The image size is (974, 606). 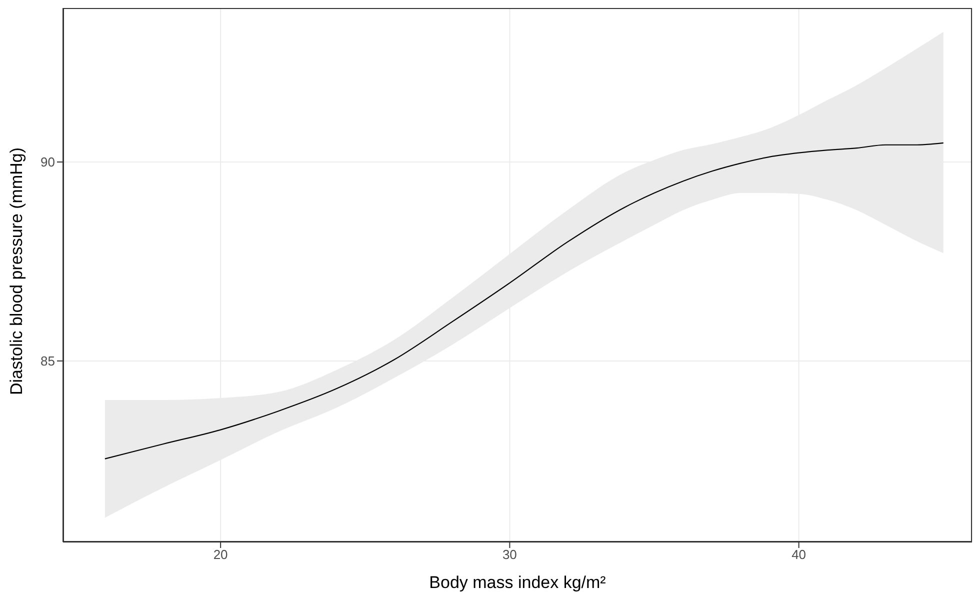 I want to click on x-tick-label: 30, so click(x=509, y=554).